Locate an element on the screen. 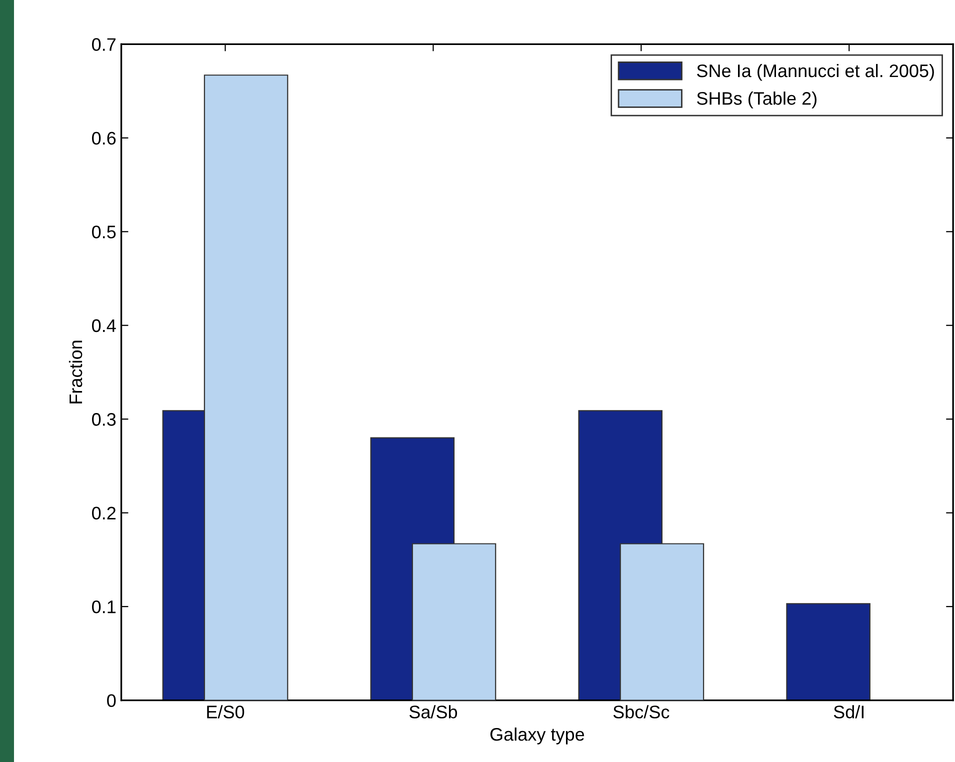 This screenshot has height=762, width=955. y-tick-label: 0.4 is located at coordinates (104, 325).